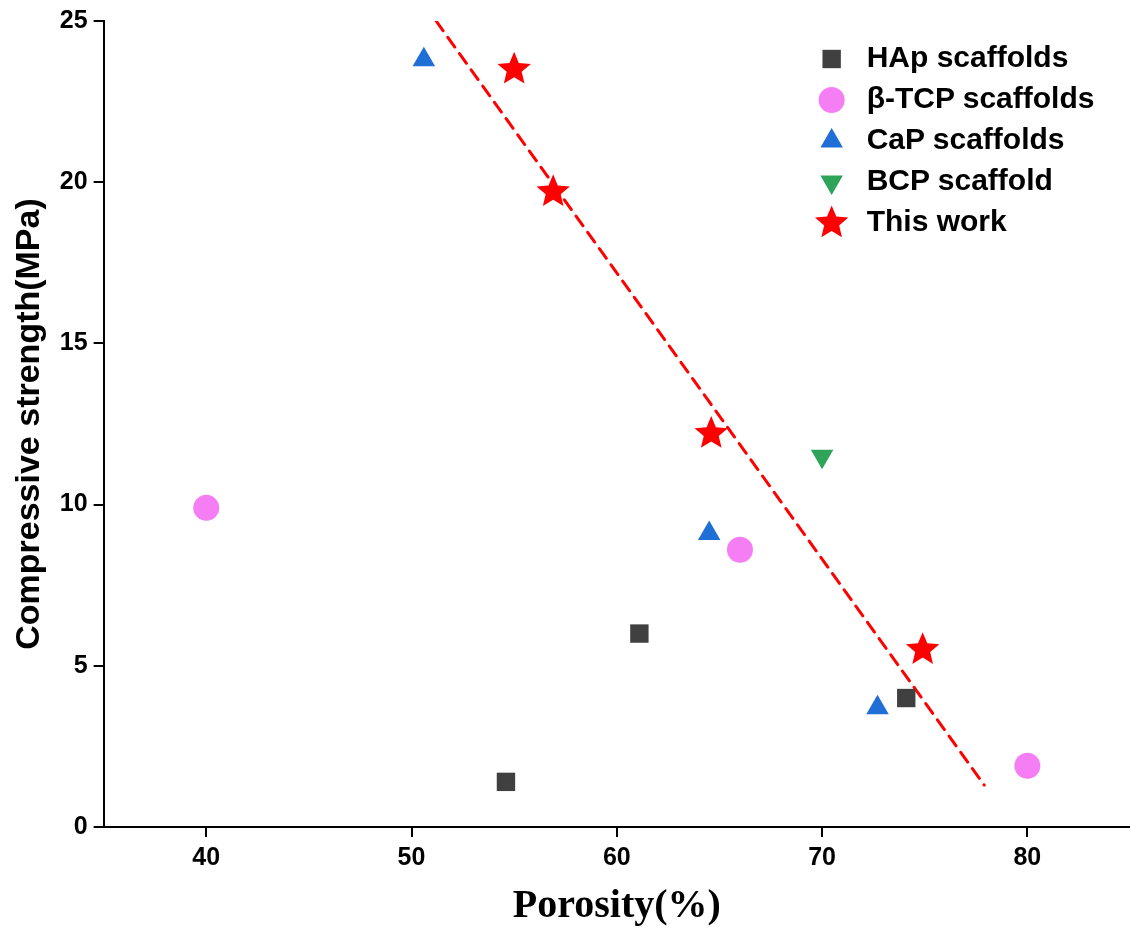  What do you see at coordinates (411, 855) in the screenshot?
I see `x-tick-label: 50` at bounding box center [411, 855].